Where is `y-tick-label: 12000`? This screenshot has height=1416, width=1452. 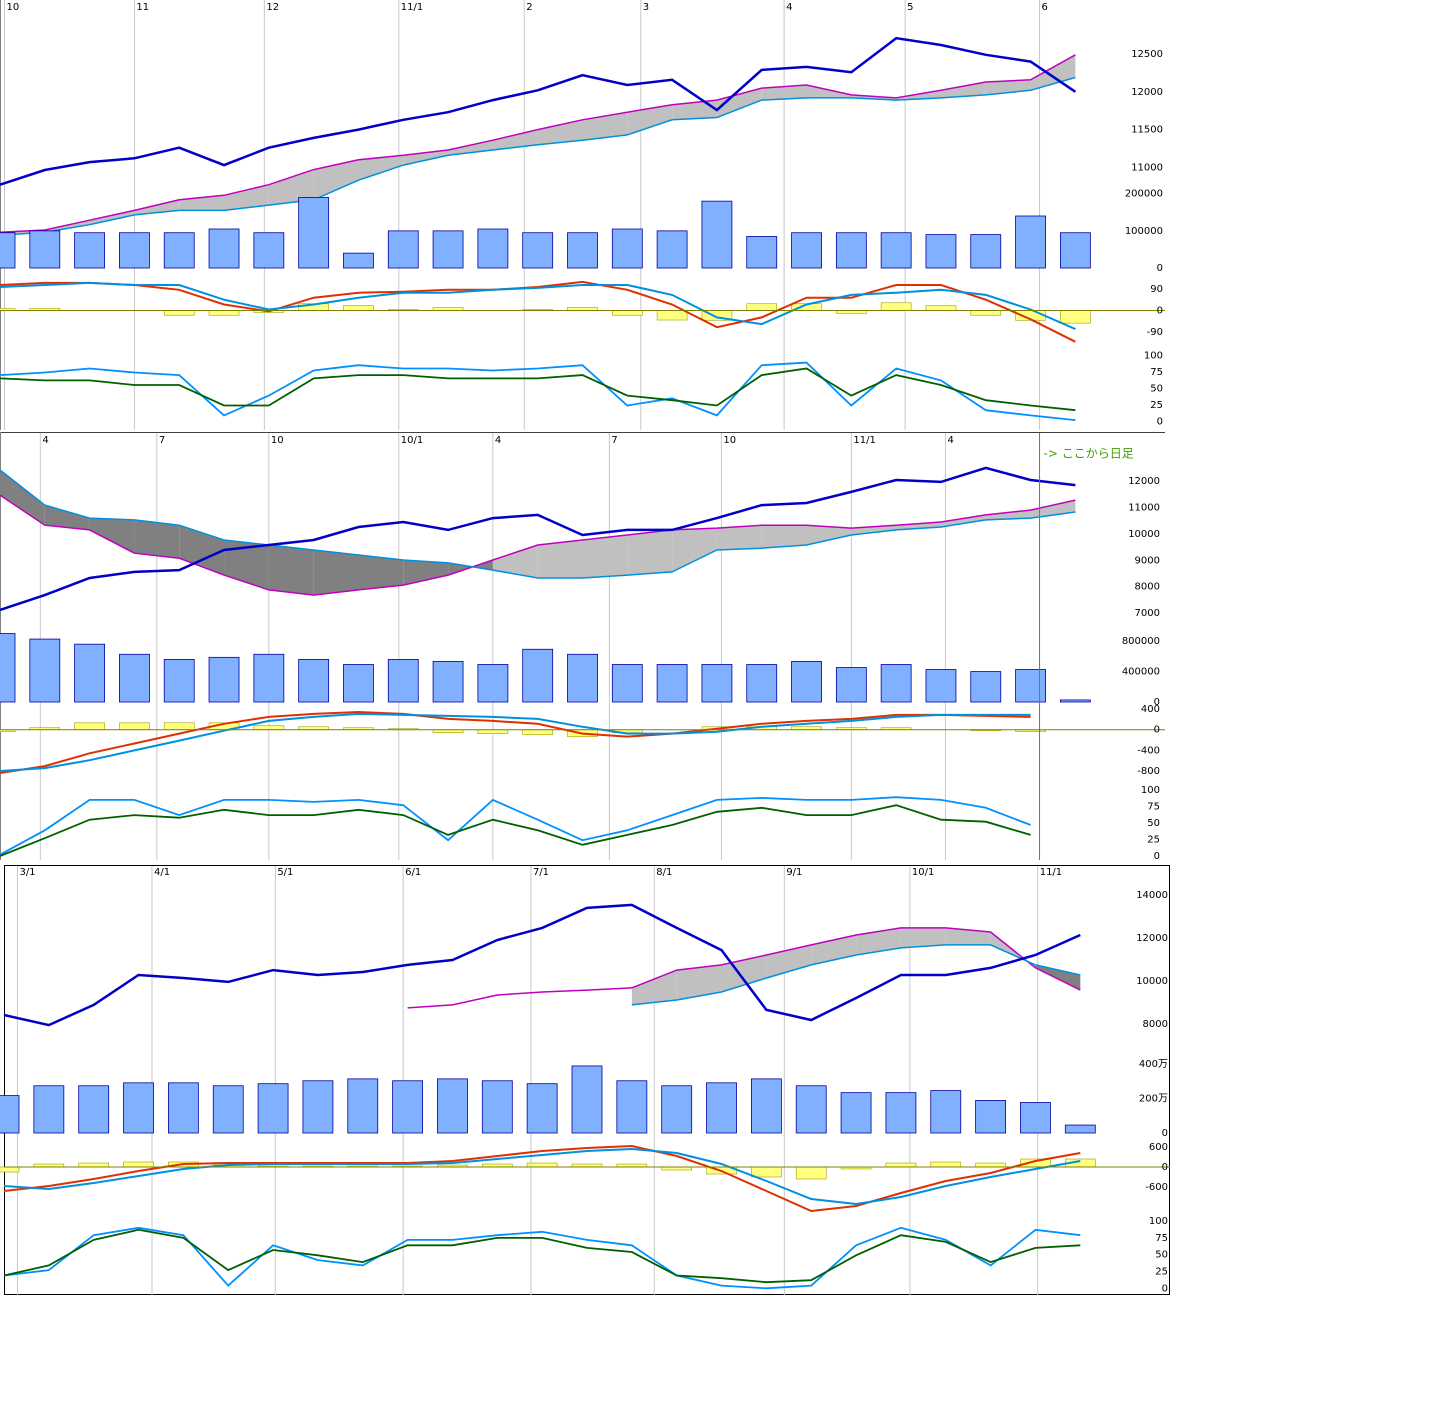
y-tick-label: 12000 is located at coordinates (1152, 938).